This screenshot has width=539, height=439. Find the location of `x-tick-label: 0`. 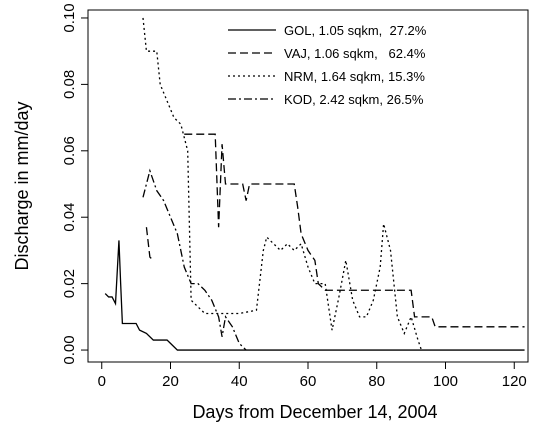

x-tick-label: 0 is located at coordinates (102, 381).